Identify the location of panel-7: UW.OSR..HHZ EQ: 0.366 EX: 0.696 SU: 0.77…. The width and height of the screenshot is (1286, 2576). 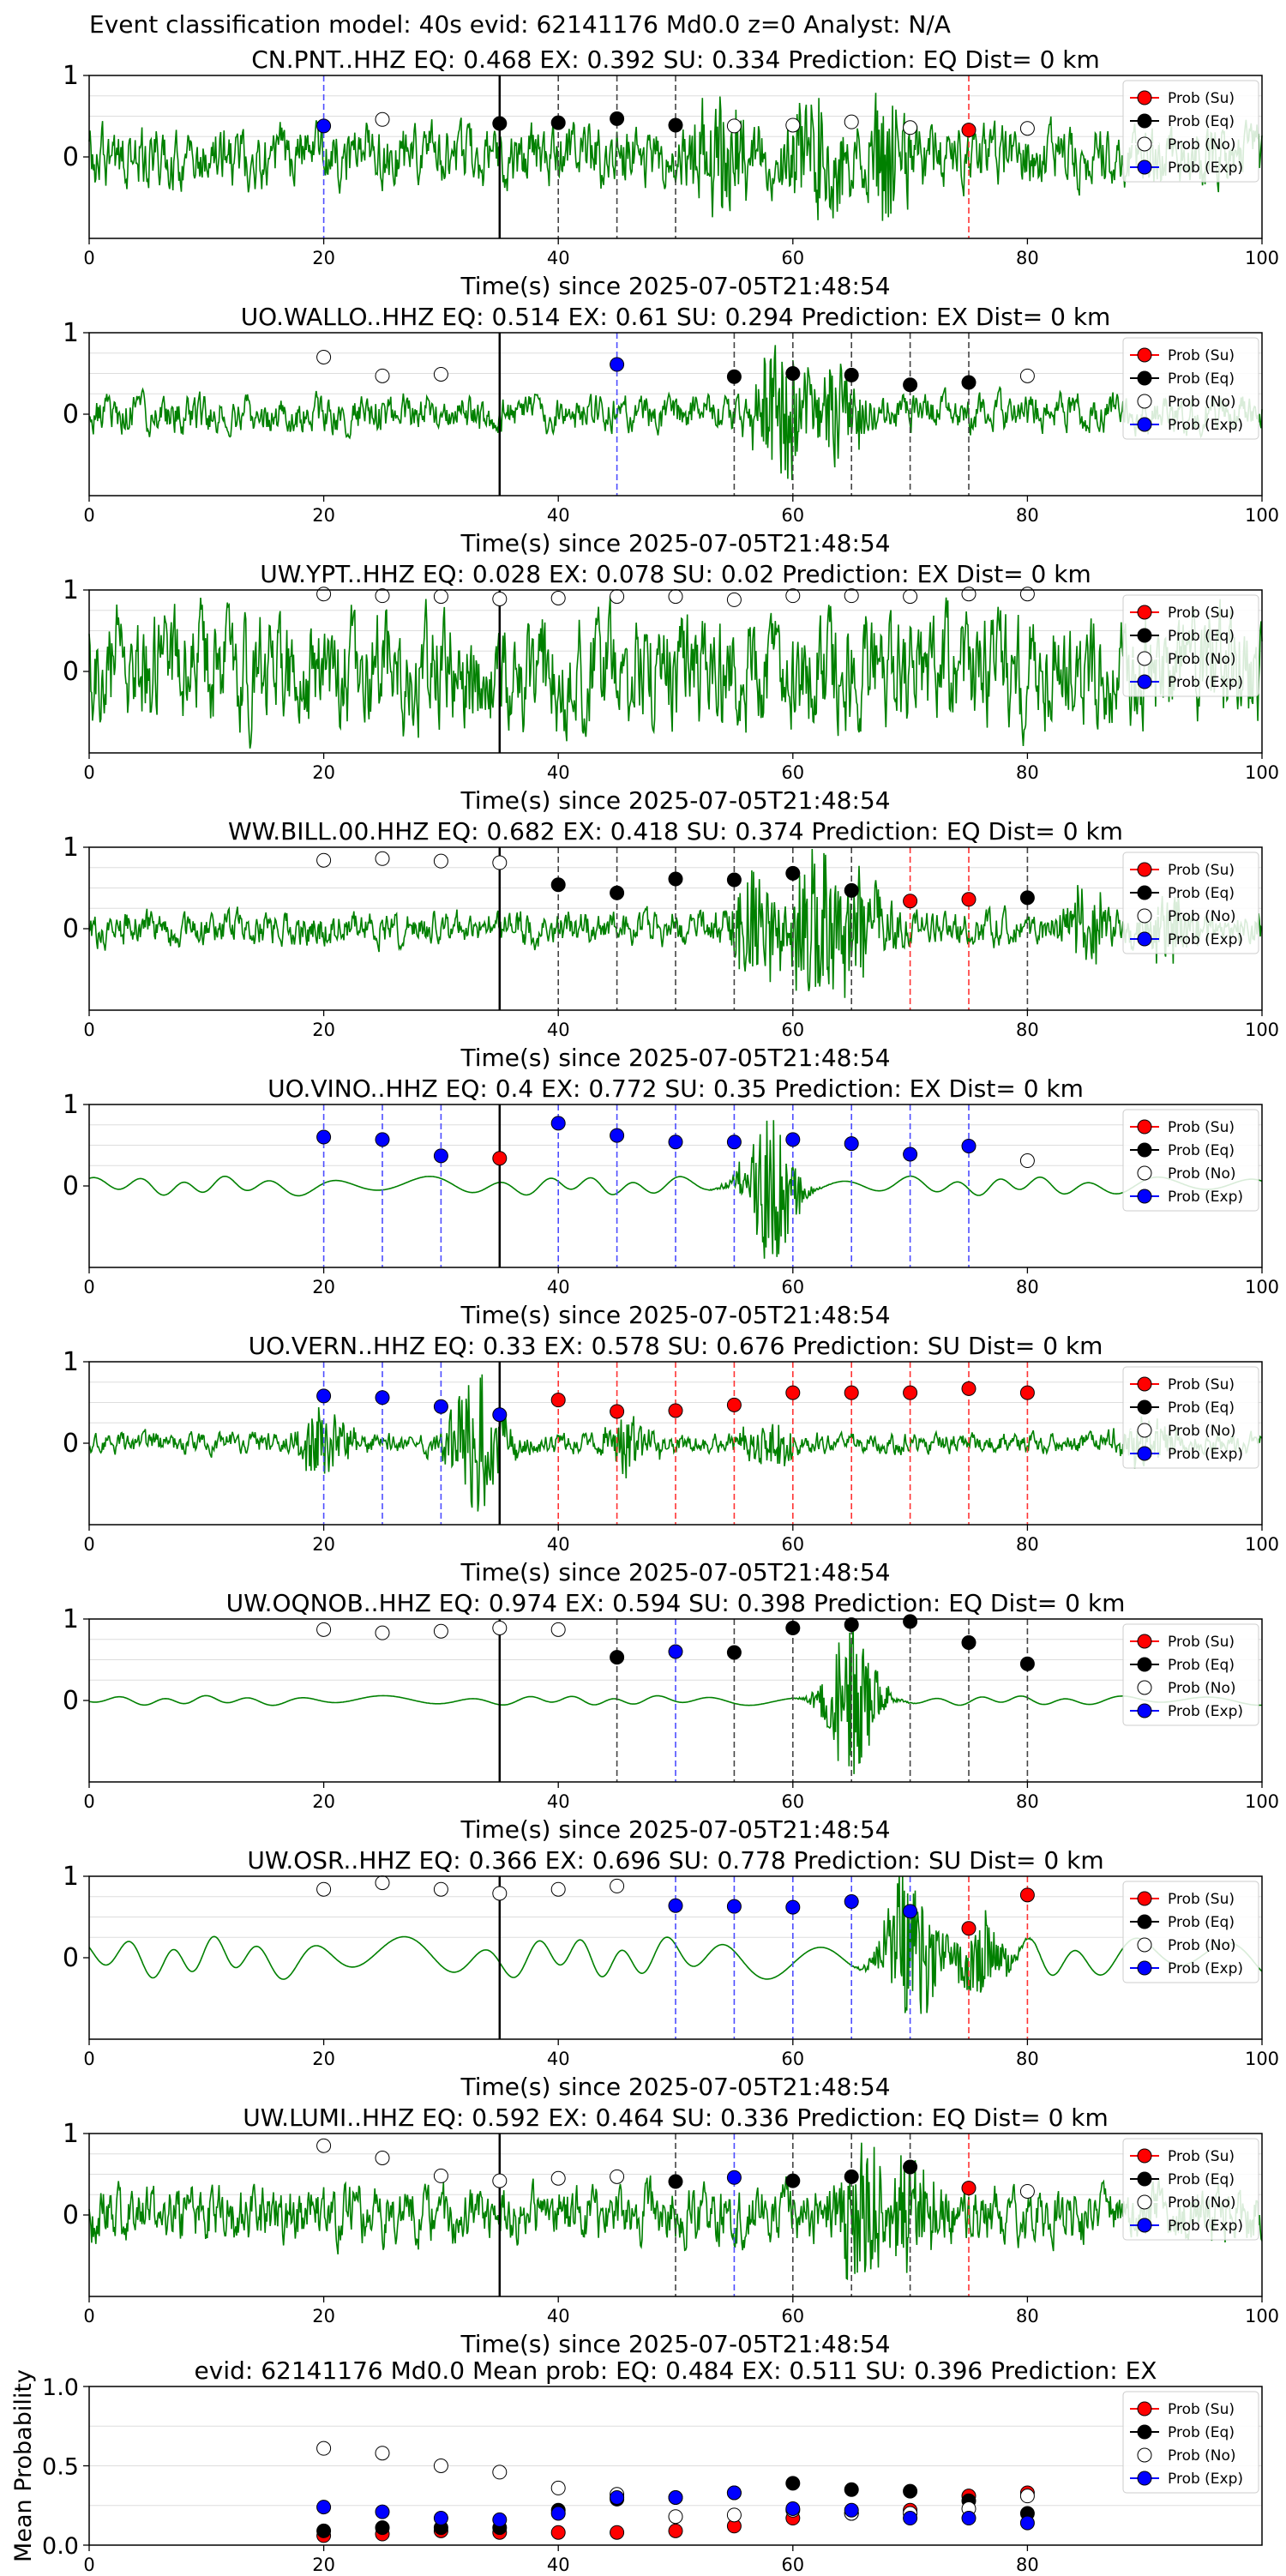
(671, 1973).